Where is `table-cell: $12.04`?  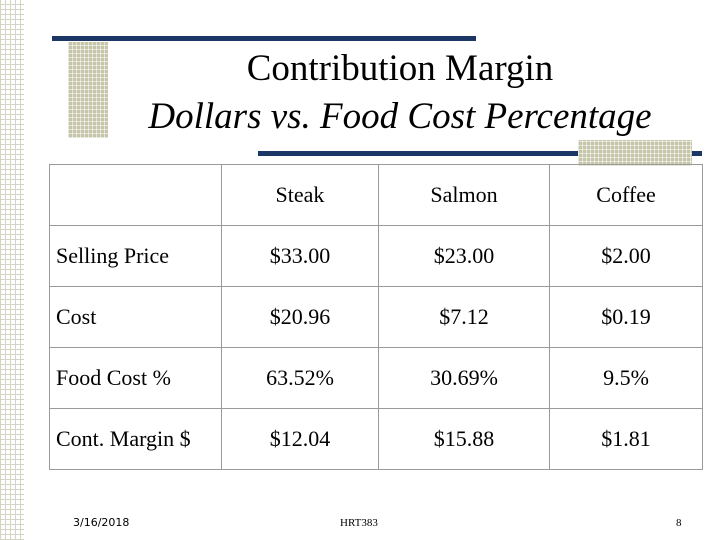
table-cell: $12.04 is located at coordinates (300, 439).